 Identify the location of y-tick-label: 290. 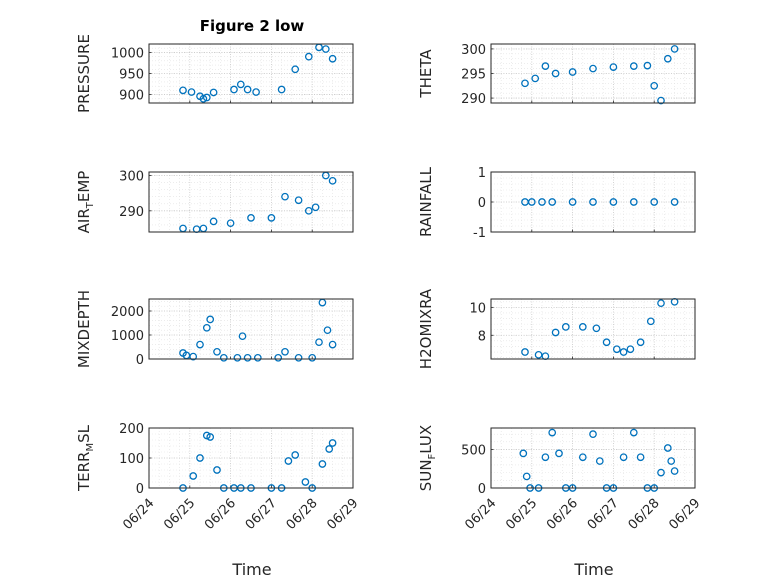
(473, 99).